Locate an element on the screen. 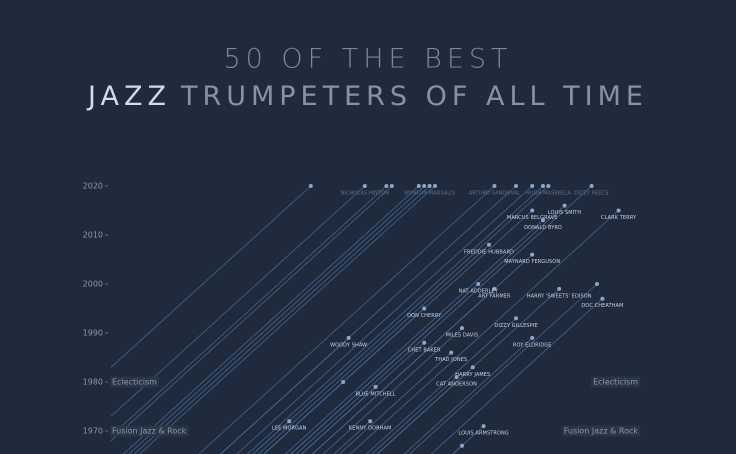 This screenshot has width=736, height=454. trumpeter-label: MILES DAVIS is located at coordinates (462, 336).